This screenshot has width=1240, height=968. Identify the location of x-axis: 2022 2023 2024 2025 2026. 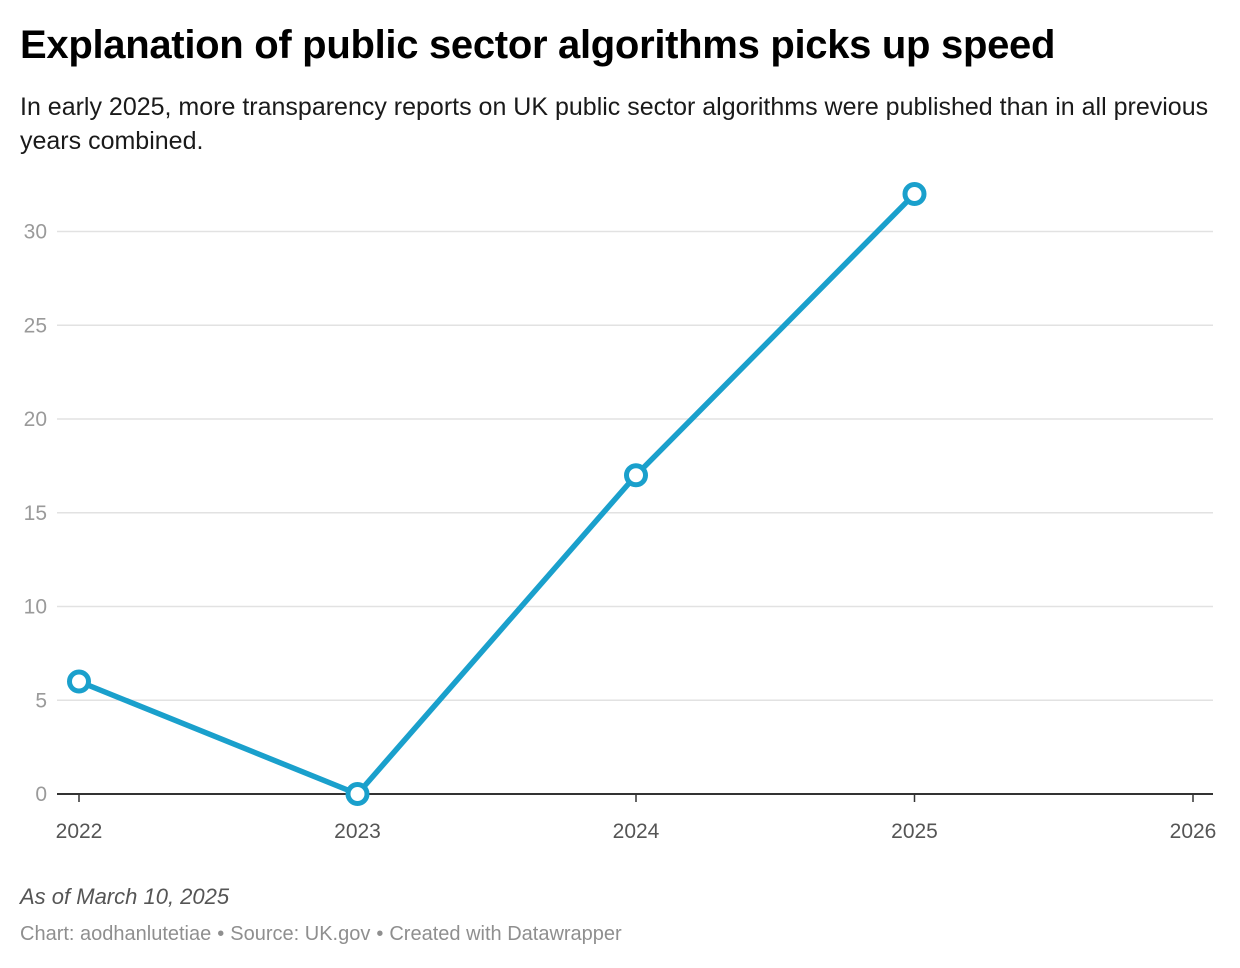
(636, 818).